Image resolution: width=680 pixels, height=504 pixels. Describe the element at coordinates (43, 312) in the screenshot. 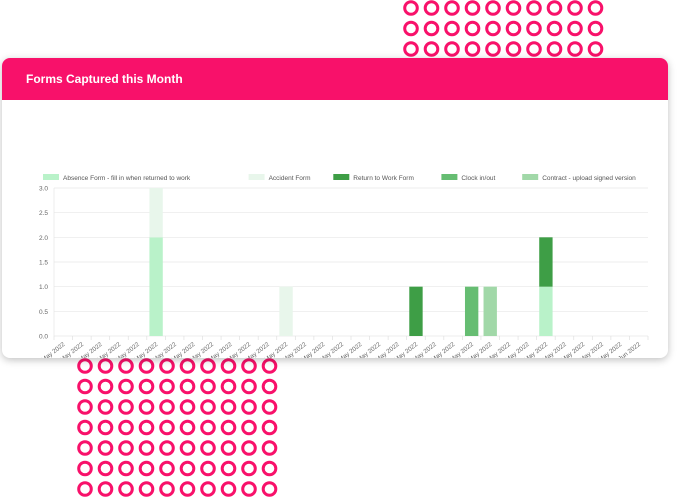

I see `y-tick-label: 0.5` at that location.